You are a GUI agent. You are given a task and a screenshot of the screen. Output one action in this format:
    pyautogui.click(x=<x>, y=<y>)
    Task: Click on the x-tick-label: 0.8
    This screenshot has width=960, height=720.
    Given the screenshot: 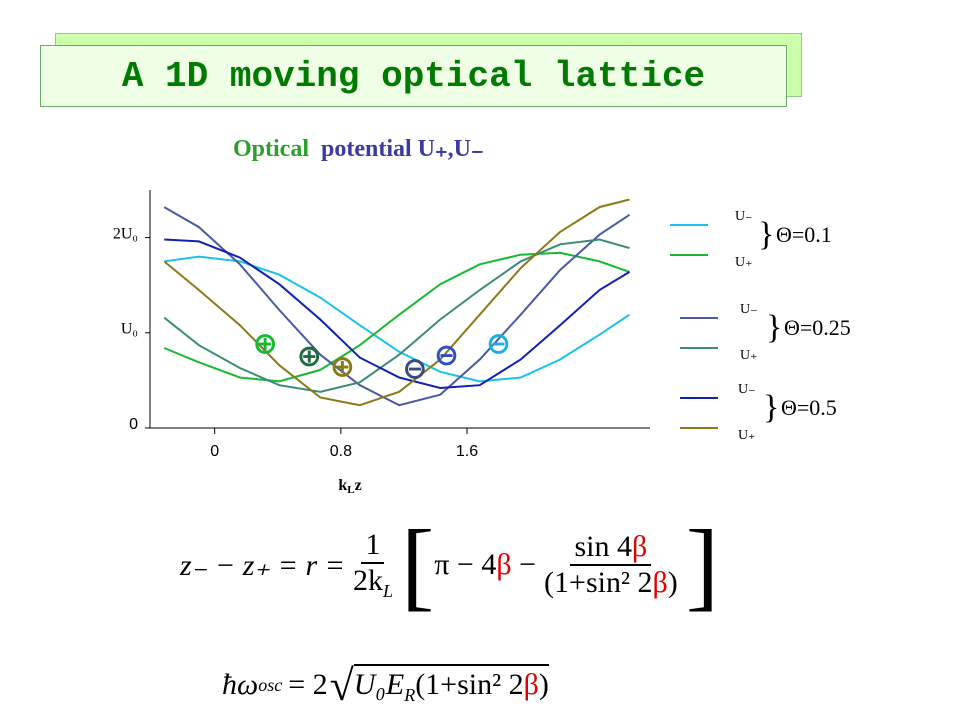 What is the action you would take?
    pyautogui.click(x=341, y=451)
    